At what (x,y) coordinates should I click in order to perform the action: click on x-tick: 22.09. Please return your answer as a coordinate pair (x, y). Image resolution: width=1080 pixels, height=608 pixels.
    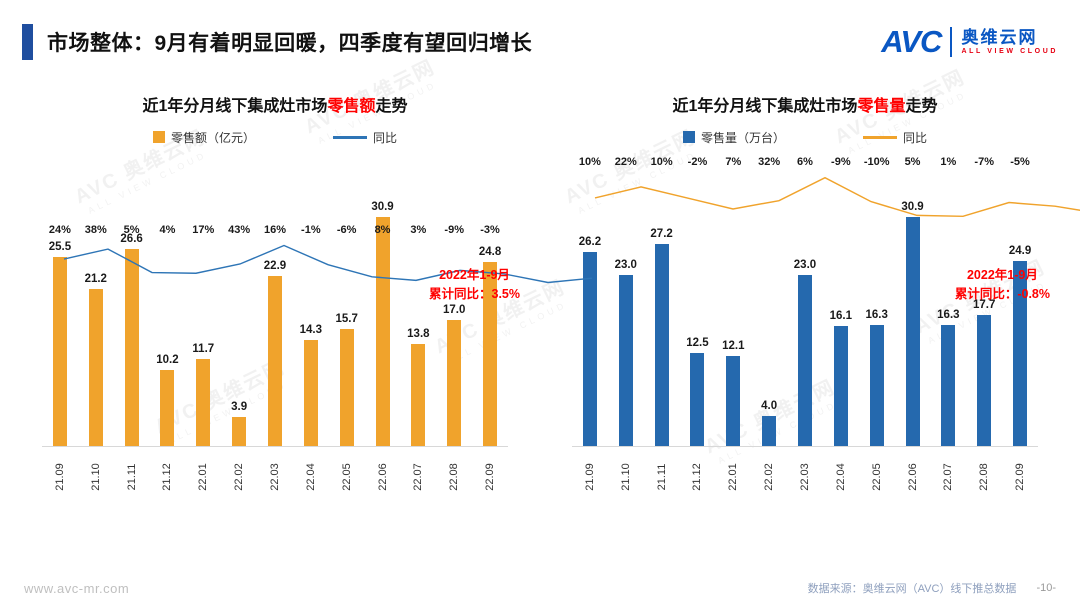
    Looking at the image, I should click on (490, 476).